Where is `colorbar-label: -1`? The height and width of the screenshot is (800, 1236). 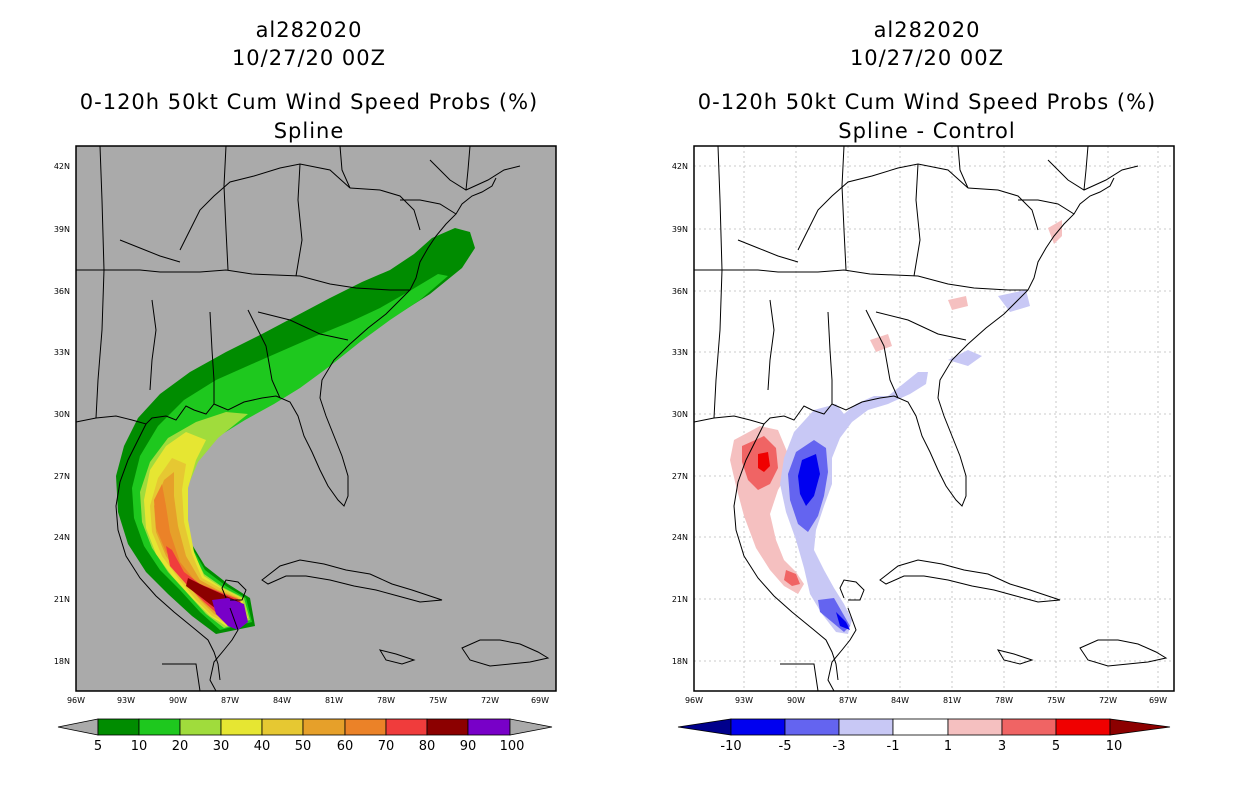 colorbar-label: -1 is located at coordinates (893, 746).